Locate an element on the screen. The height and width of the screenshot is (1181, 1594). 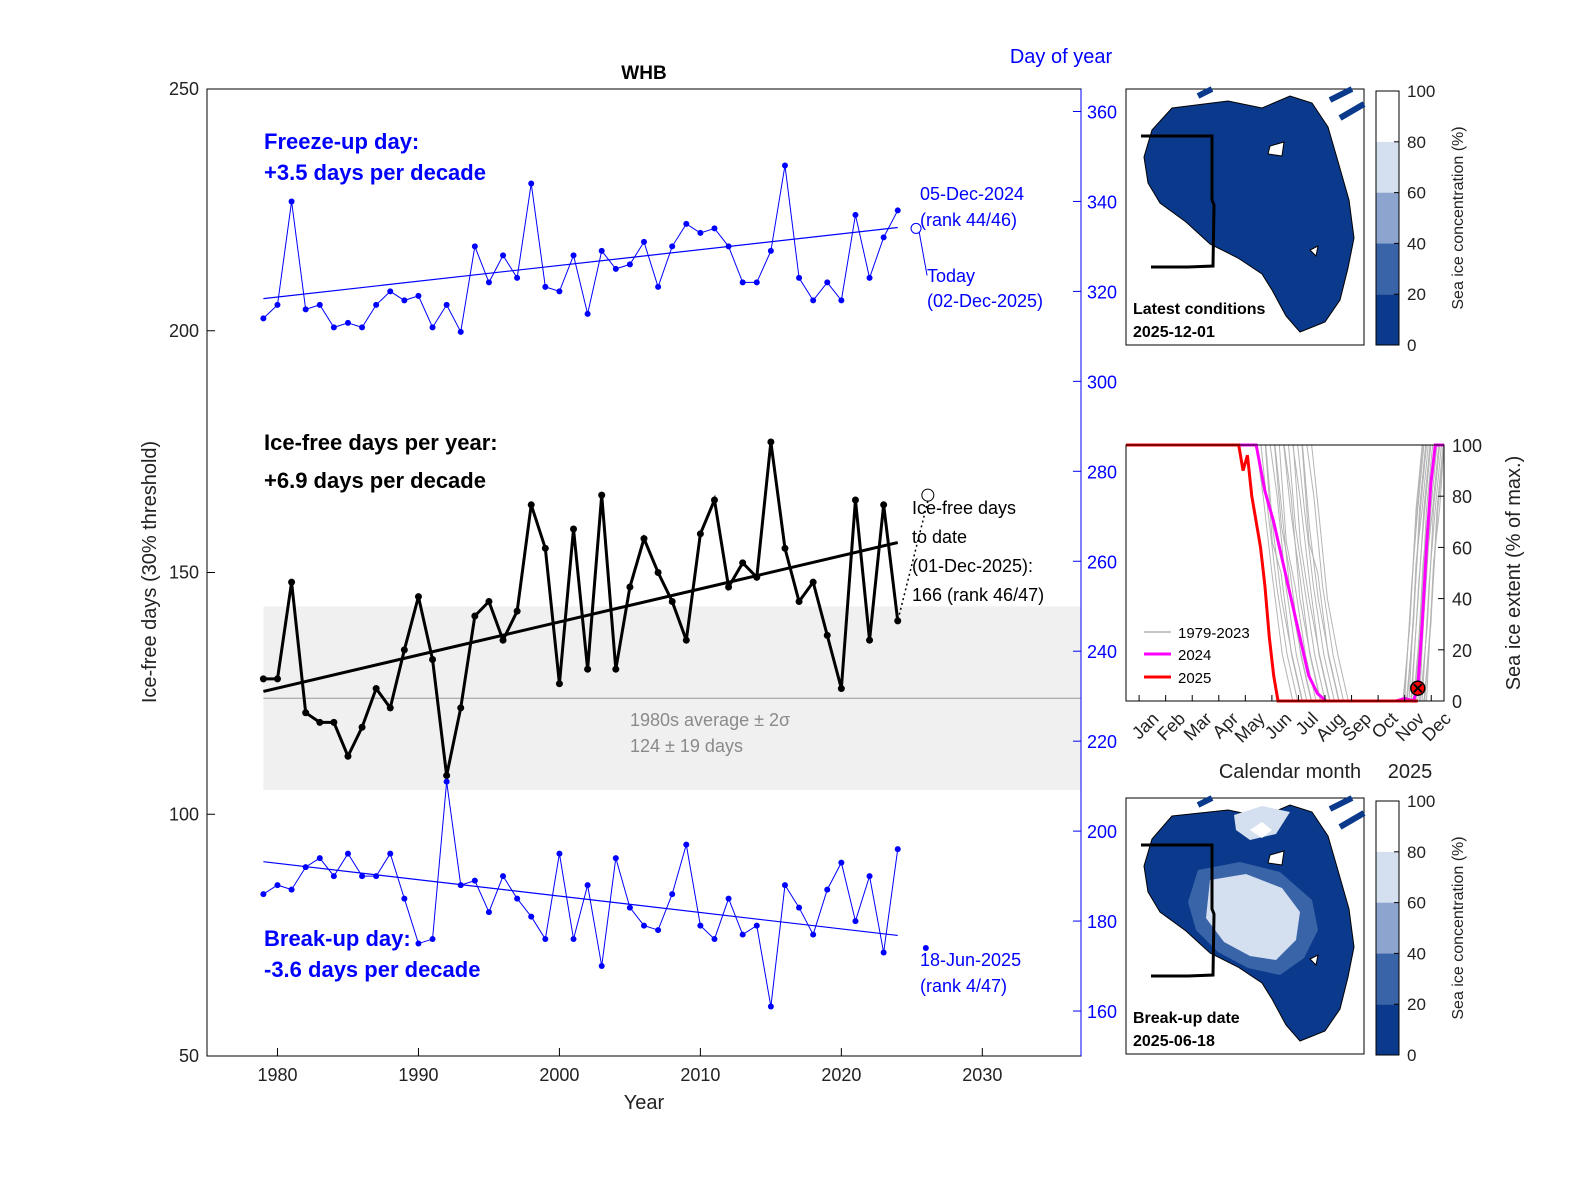
legend-2025-label: 2025 is located at coordinates (1194, 678).